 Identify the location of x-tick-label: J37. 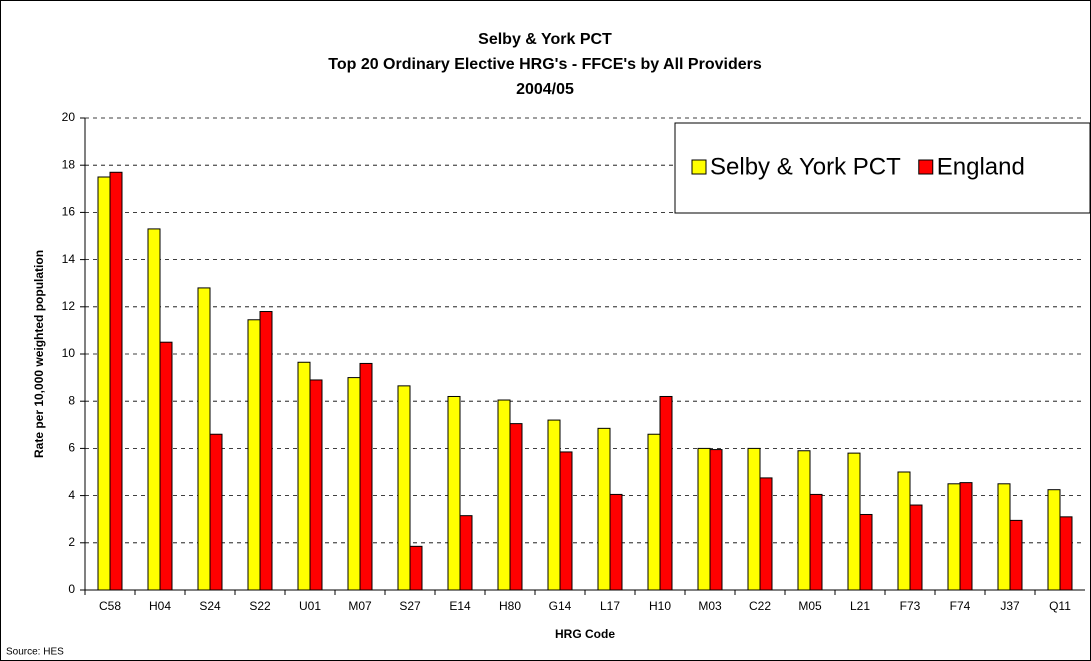
(1010, 606).